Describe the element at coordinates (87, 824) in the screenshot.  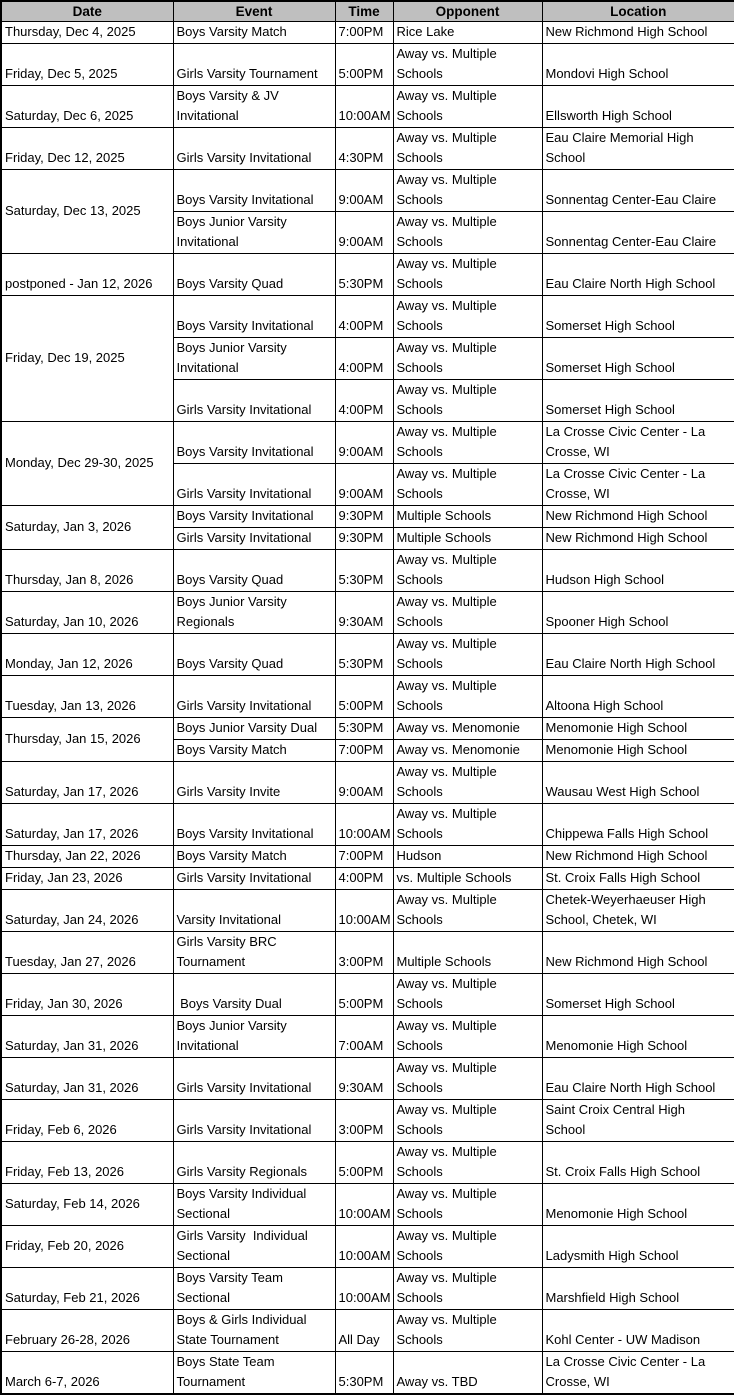
I see `cell-date: Saturday, Jan 17, 2026` at that location.